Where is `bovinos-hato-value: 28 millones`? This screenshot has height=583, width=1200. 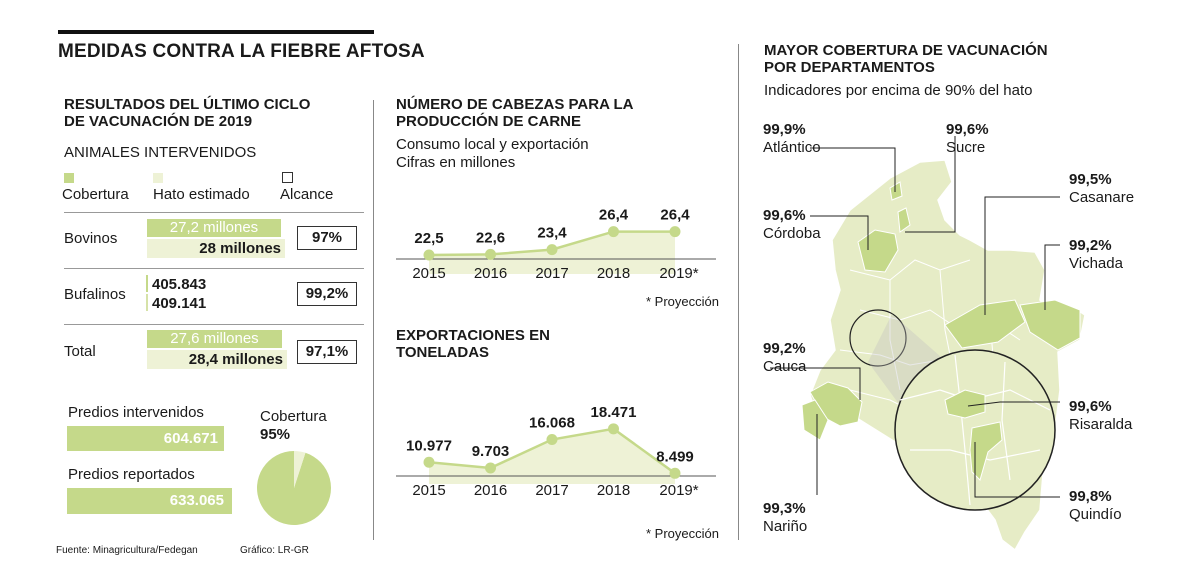
bovinos-hato-value: 28 millones is located at coordinates (240, 248).